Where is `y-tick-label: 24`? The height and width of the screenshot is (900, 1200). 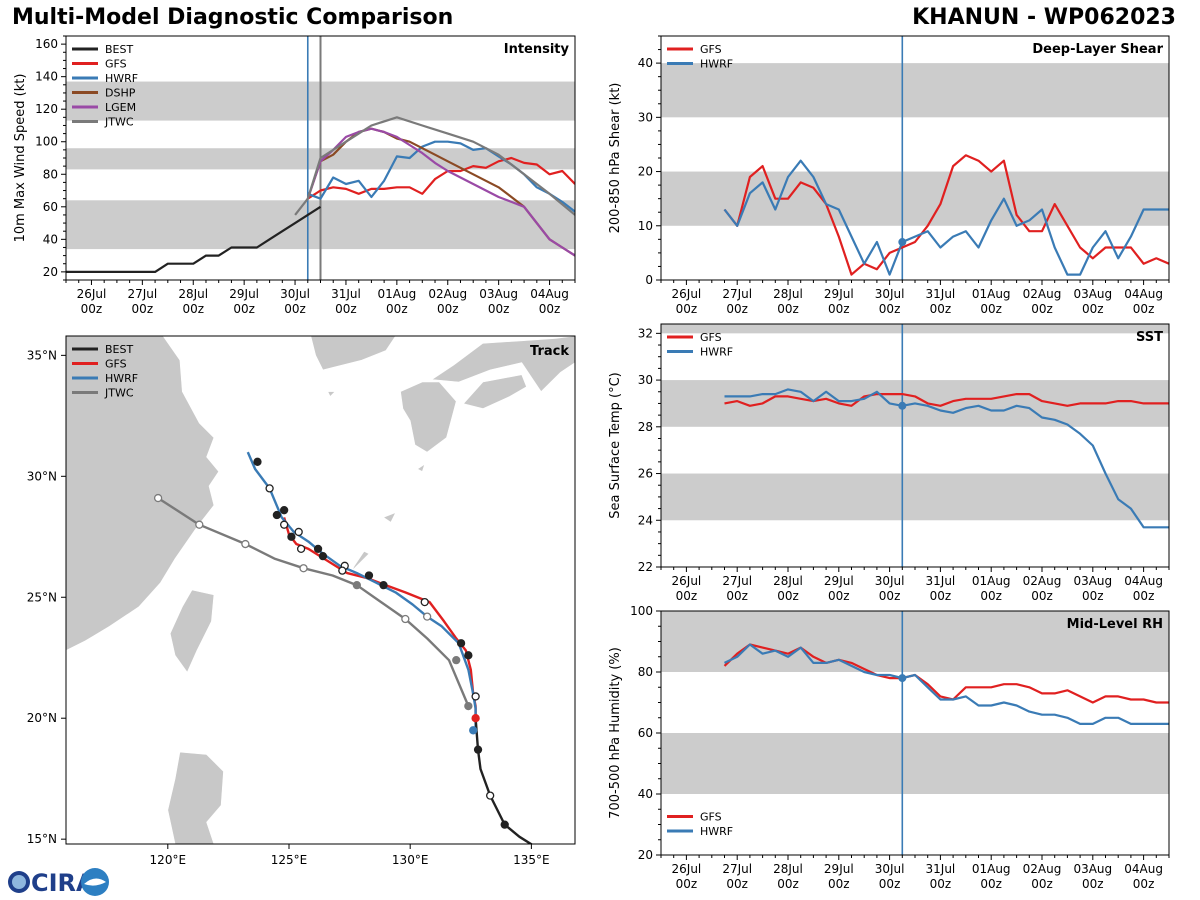
y-tick-label: 24 is located at coordinates (645, 520).